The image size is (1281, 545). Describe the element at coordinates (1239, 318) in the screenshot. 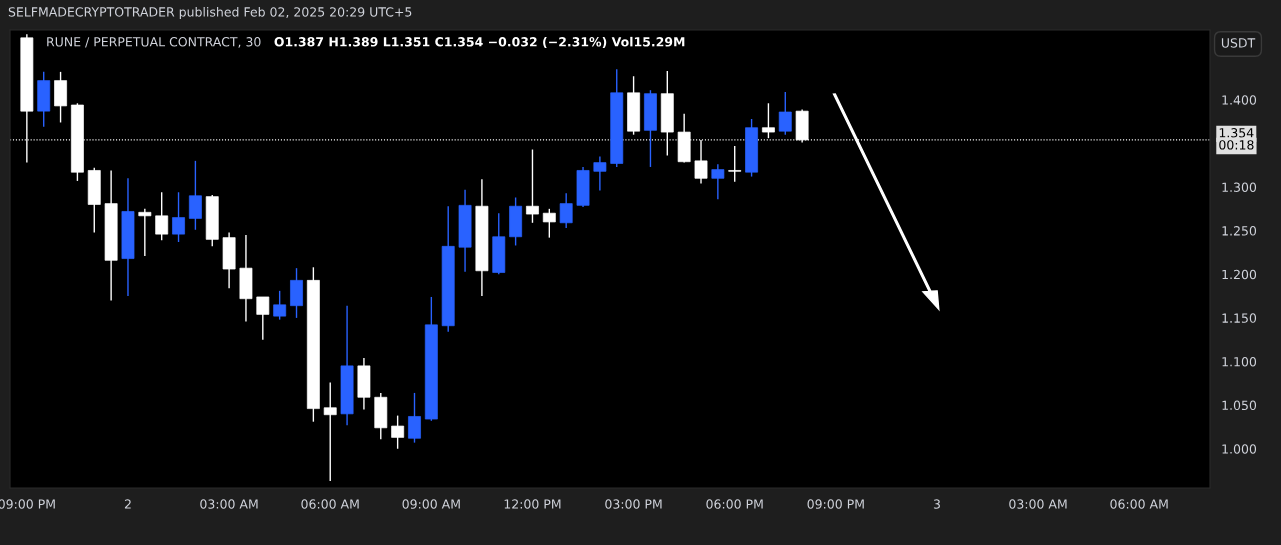

I see `y-tick-label: 1.150` at that location.